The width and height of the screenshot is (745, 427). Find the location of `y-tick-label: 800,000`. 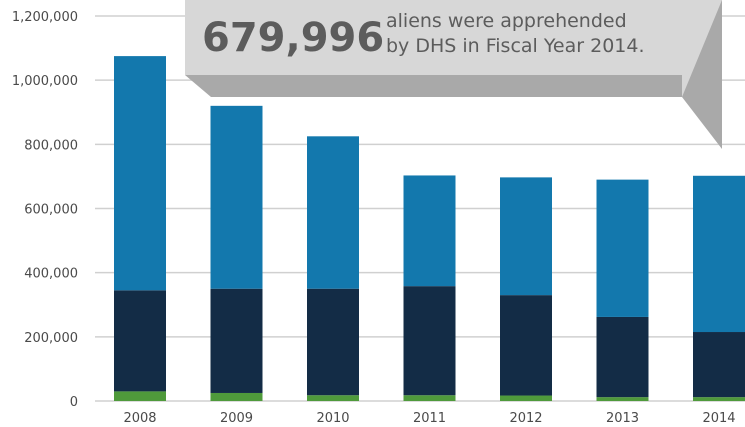

y-tick-label: 800,000 is located at coordinates (51, 145).